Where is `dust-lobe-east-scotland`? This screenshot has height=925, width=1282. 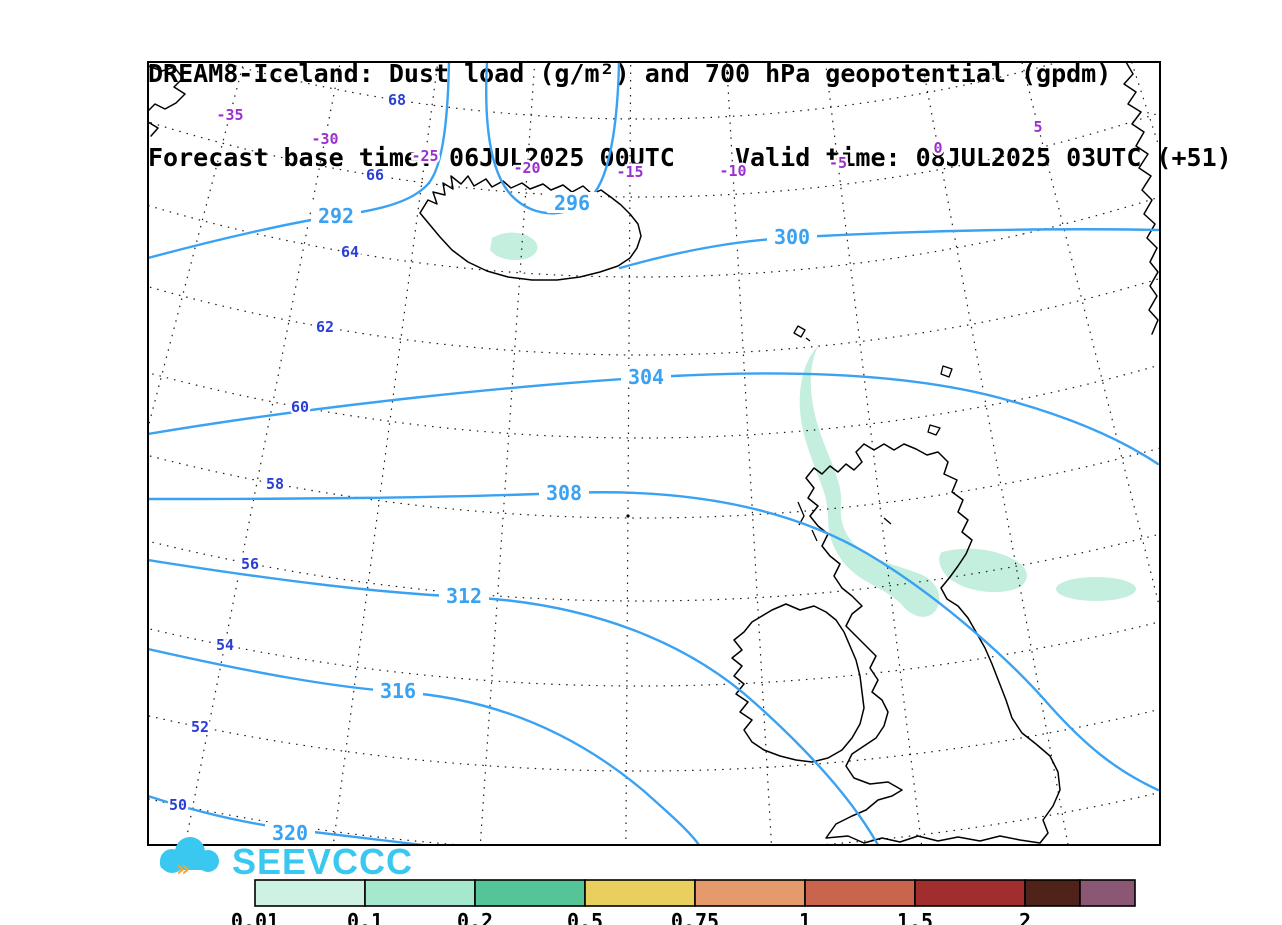 dust-lobe-east-scotland is located at coordinates (983, 570).